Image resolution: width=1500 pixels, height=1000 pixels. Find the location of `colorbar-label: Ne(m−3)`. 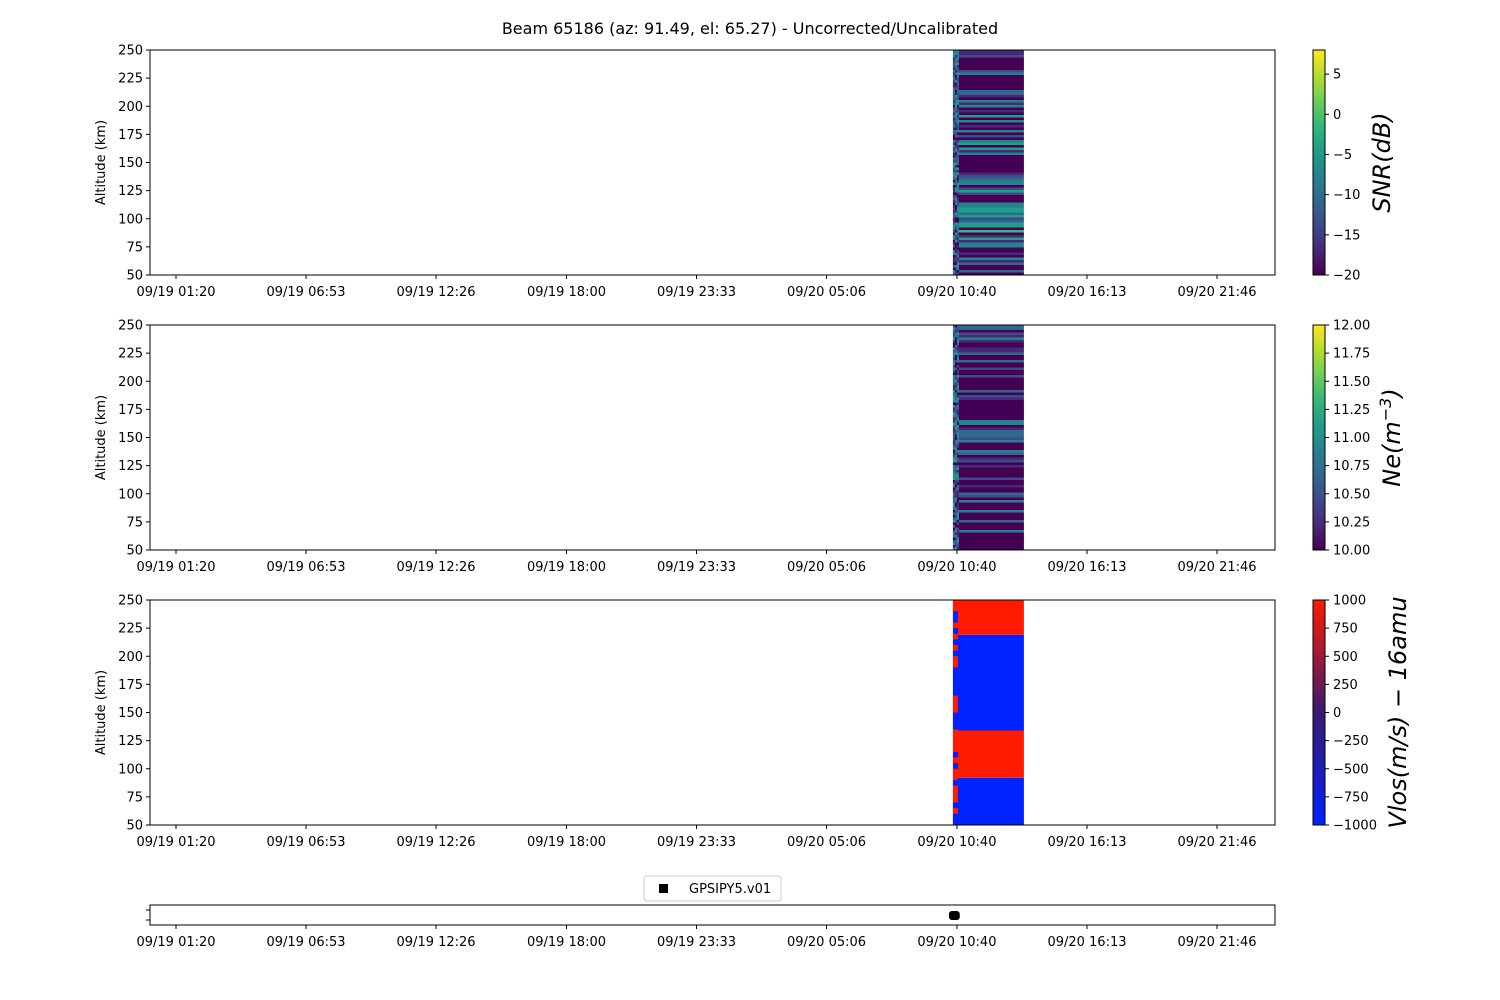

colorbar-label: Ne(m−3) is located at coordinates (1391, 437).